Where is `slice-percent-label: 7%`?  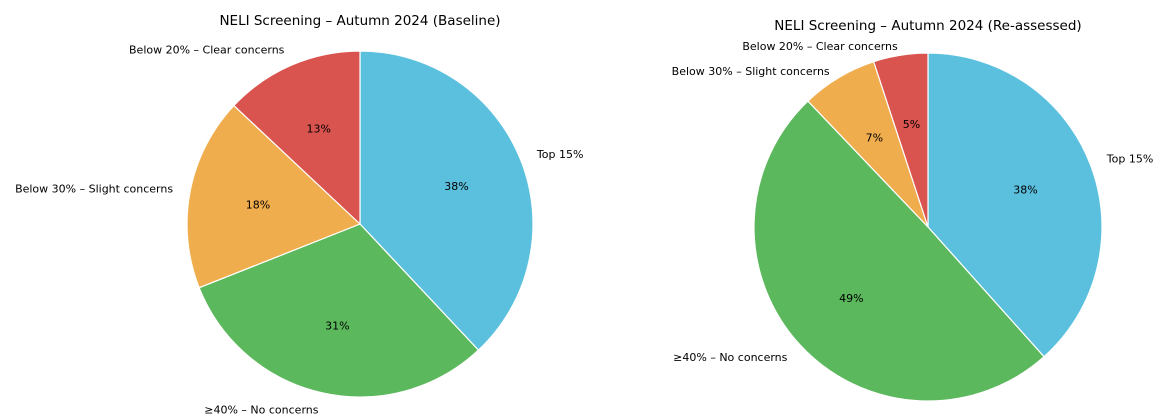
slice-percent-label: 7% is located at coordinates (874, 137).